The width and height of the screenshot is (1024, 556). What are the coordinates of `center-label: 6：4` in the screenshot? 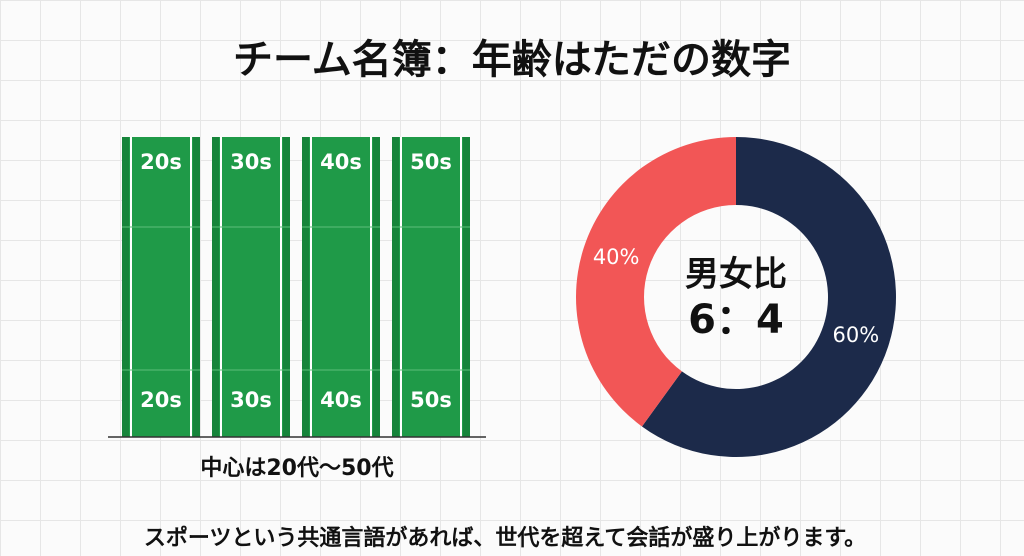 It's located at (736, 320).